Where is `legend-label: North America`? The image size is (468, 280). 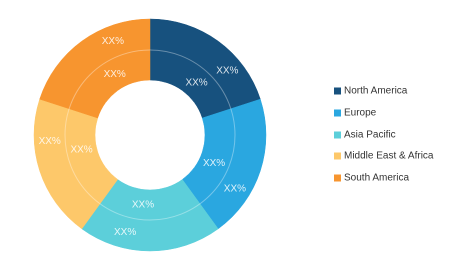 legend-label: North America is located at coordinates (376, 91).